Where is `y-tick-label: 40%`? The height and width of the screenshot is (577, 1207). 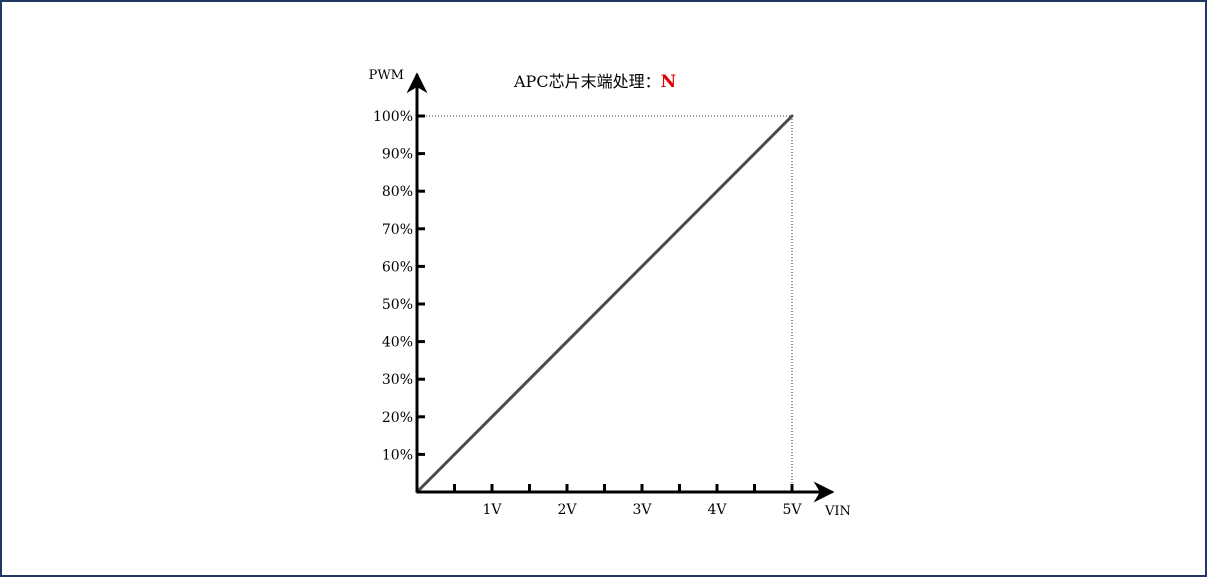
y-tick-label: 40% is located at coordinates (397, 343).